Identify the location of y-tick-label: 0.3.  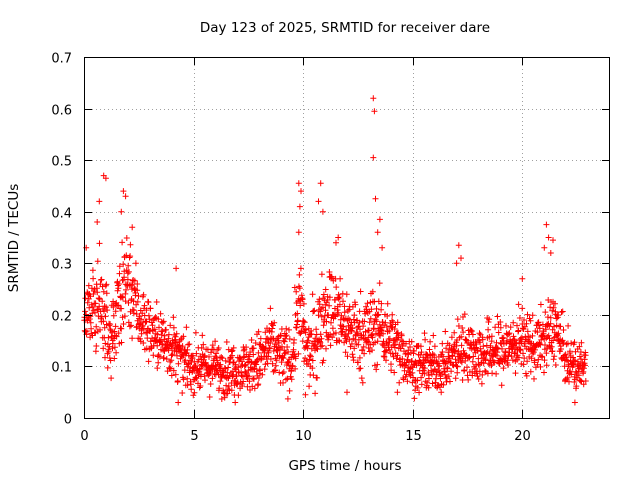
(61, 265).